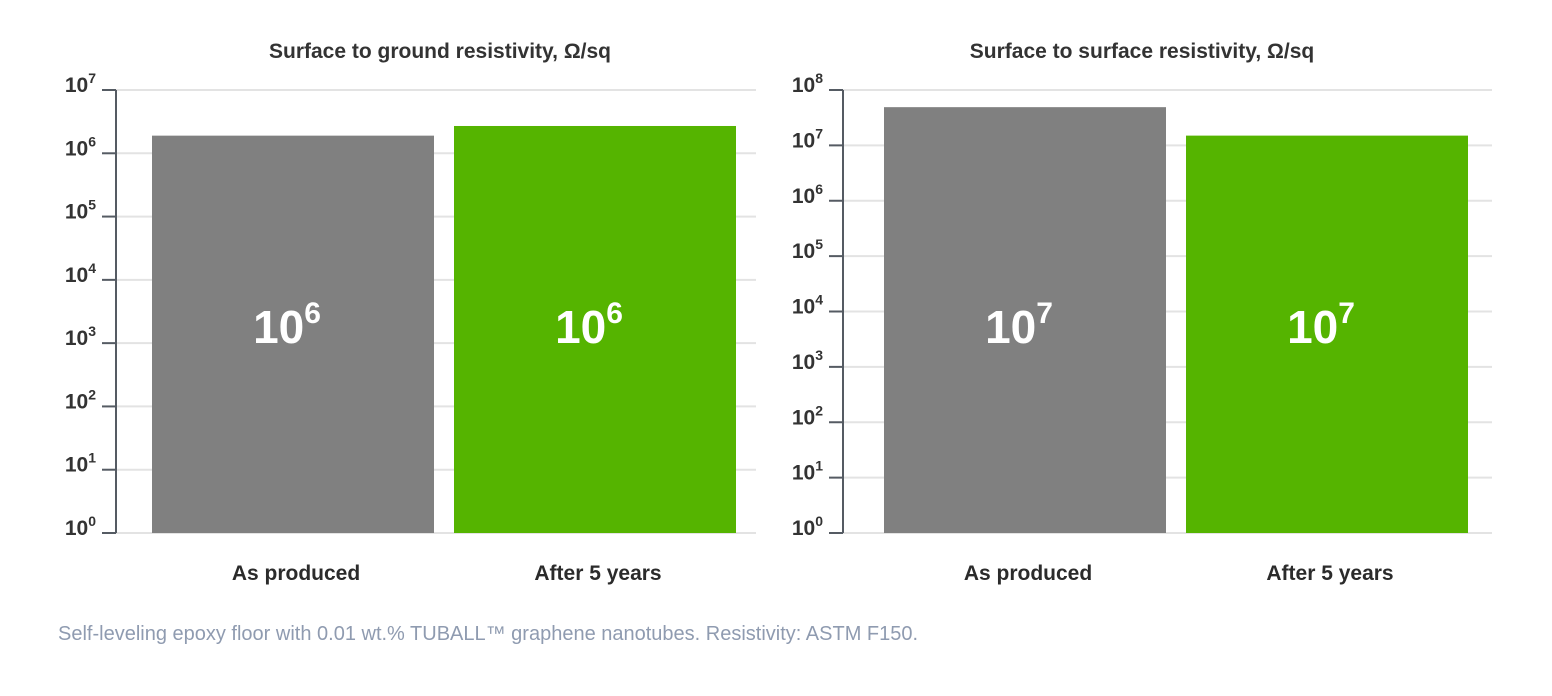  Describe the element at coordinates (440, 51) in the screenshot. I see `chart-title-surface-to-ground: Surface to ground resistivity, Ω/sq` at that location.